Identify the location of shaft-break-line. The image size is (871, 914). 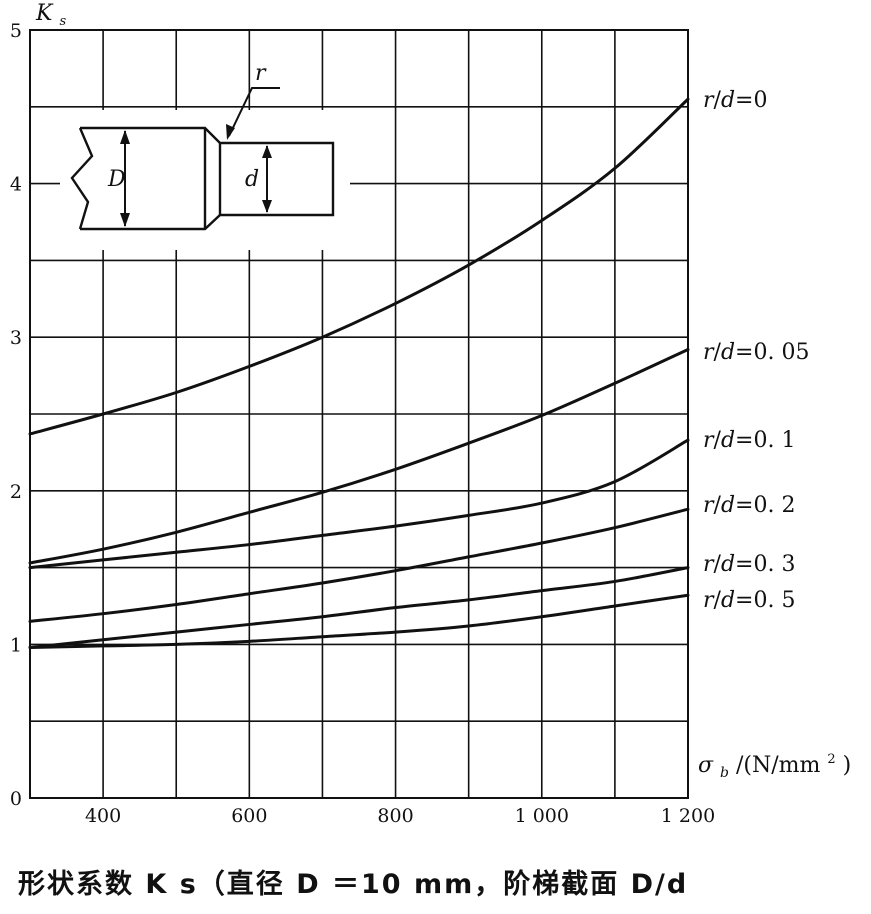
(82, 178).